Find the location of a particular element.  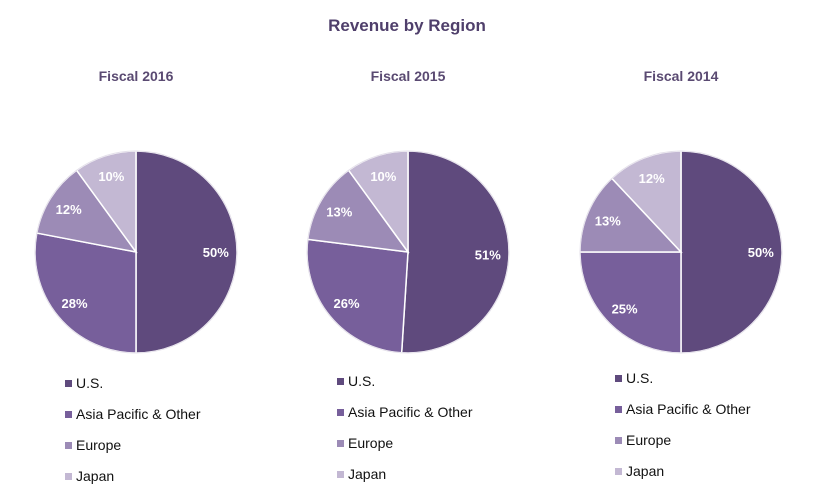

pie-slice-asia-pacific-other is located at coordinates (85, 293).